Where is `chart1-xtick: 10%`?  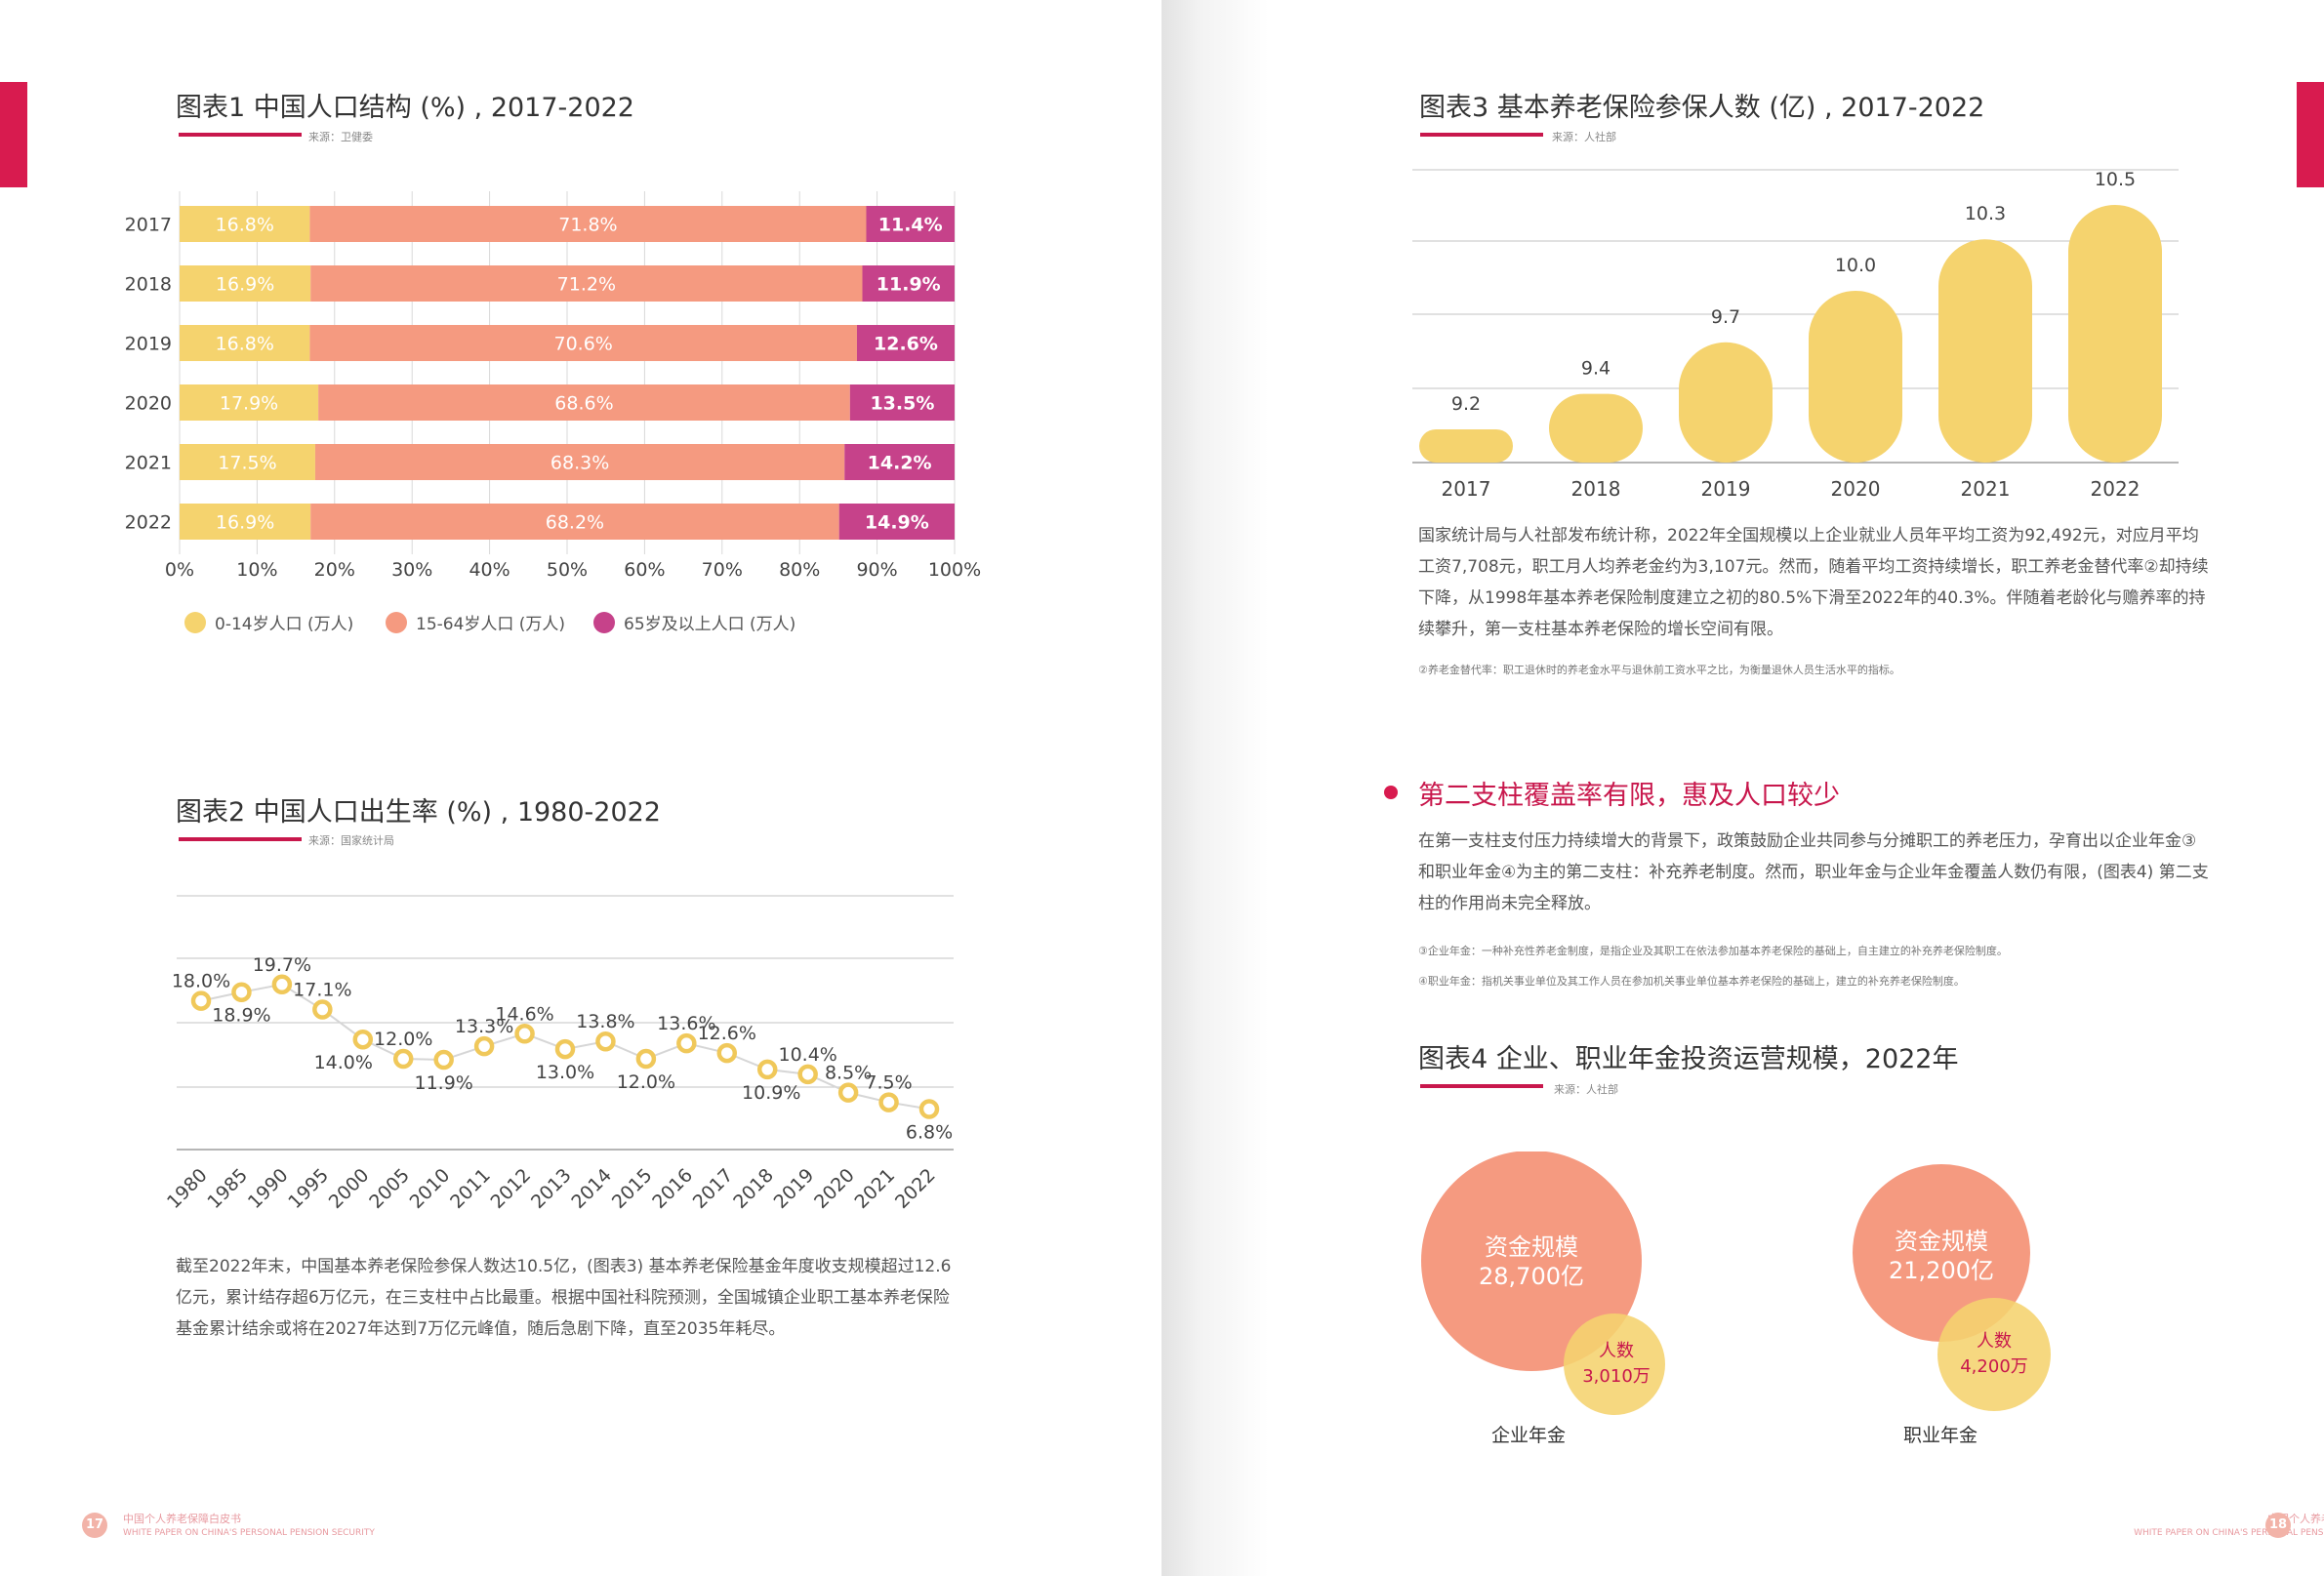 chart1-xtick: 10% is located at coordinates (256, 570).